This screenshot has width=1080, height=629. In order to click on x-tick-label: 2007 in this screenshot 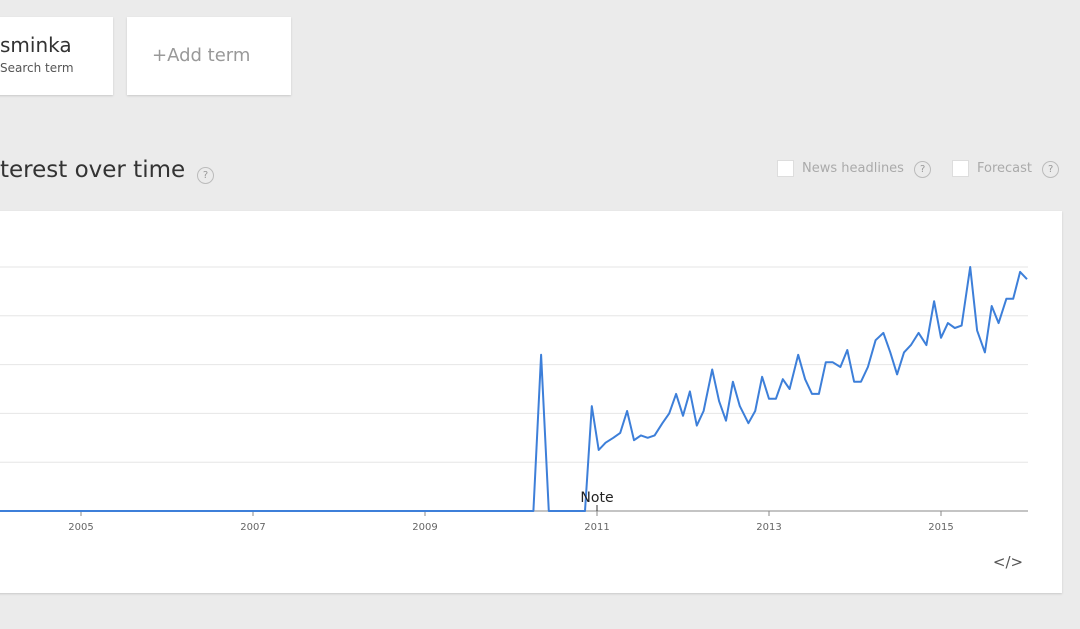, I will do `click(252, 527)`.